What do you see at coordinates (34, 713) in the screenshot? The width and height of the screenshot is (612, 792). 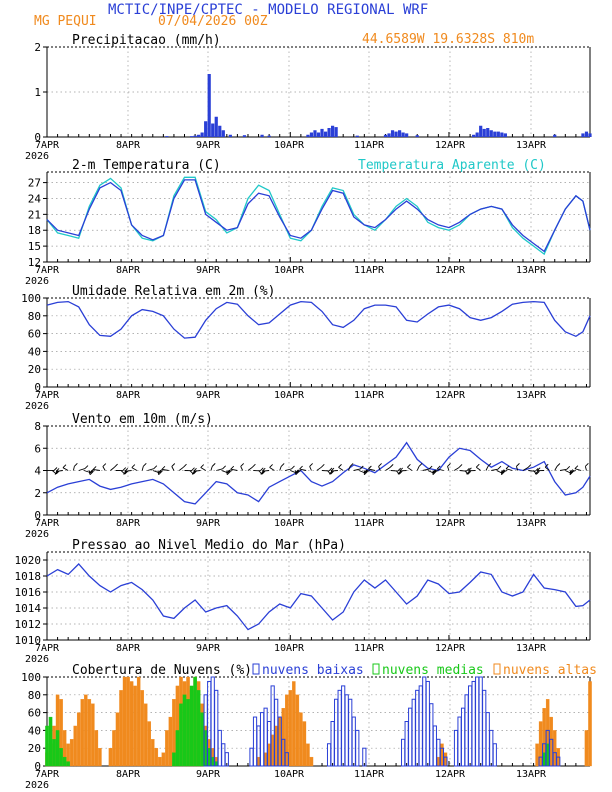 I see `y-tick-label: 60` at bounding box center [34, 713].